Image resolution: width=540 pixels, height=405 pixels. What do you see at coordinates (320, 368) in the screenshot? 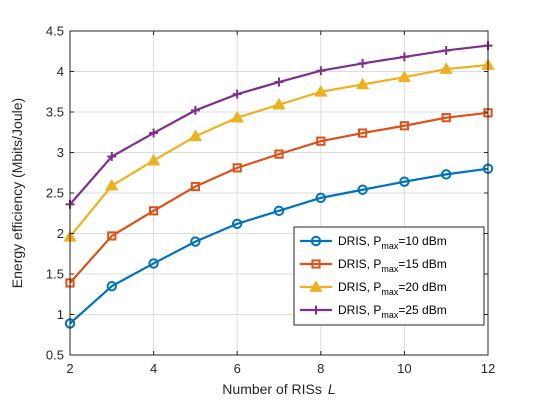
I see `x-tick-label-3: 8` at bounding box center [320, 368].